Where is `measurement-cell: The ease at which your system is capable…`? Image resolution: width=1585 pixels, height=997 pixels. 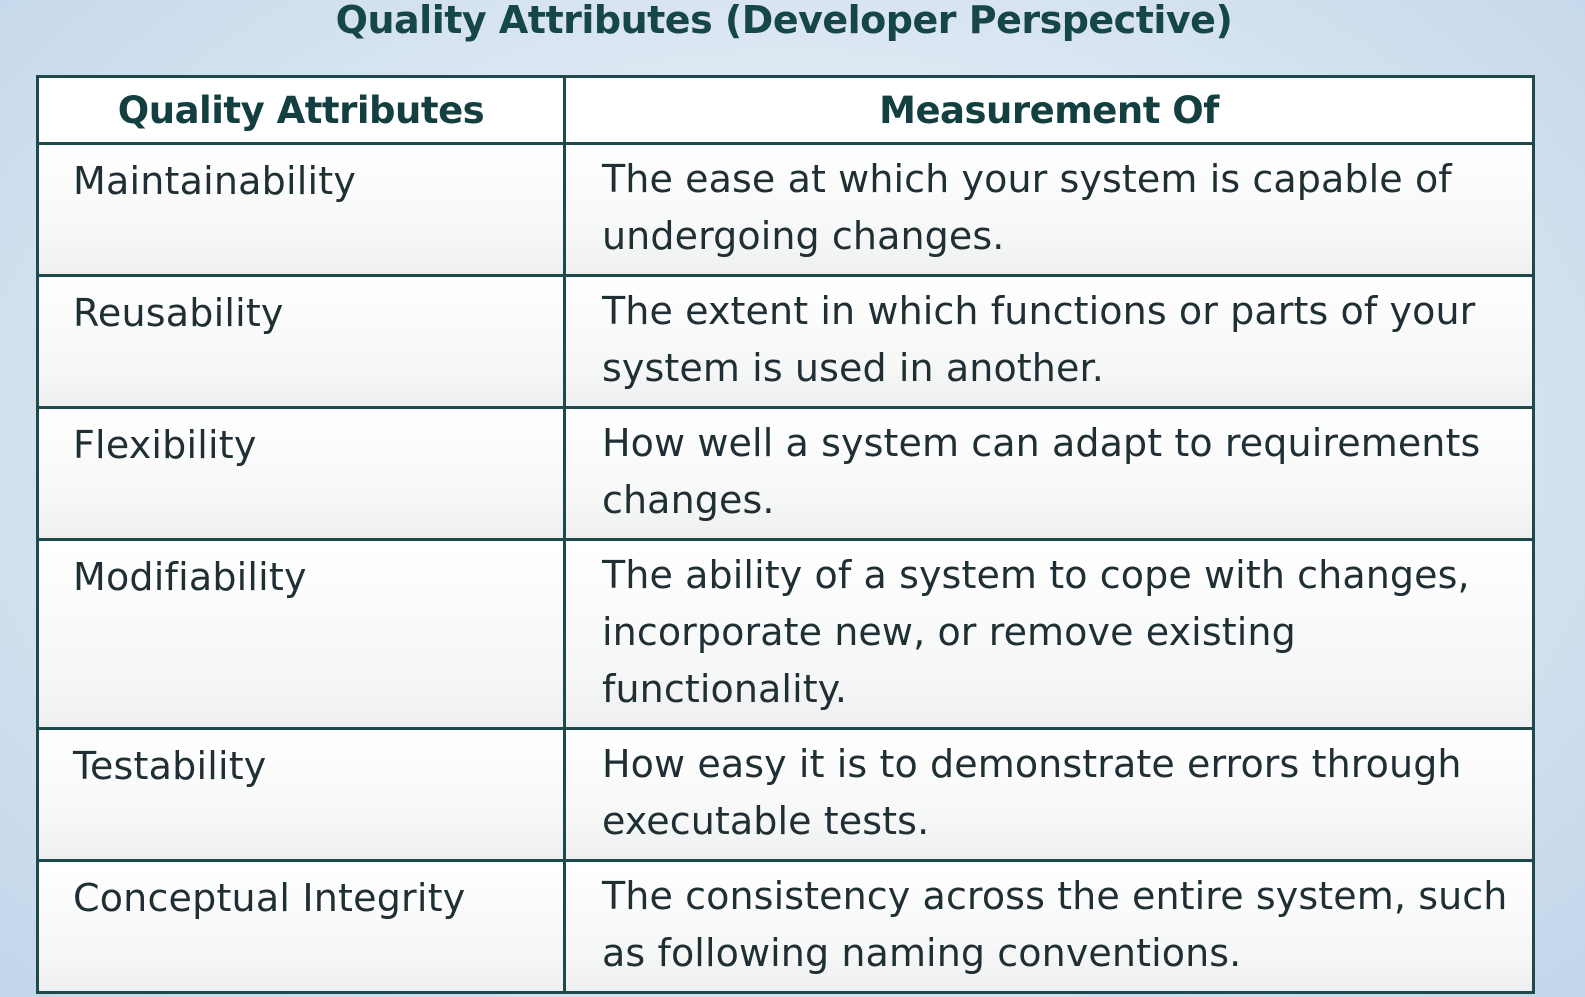 measurement-cell: The ease at which your system is capable… is located at coordinates (1049, 209).